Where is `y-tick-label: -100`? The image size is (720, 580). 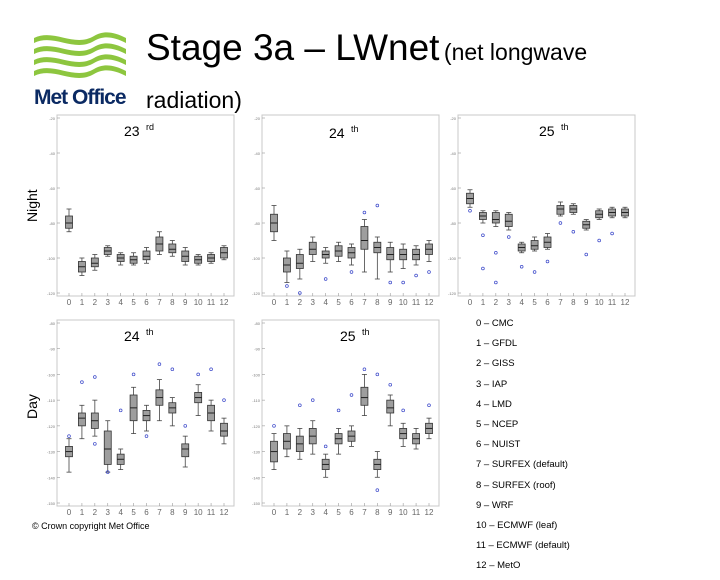 y-tick-label: -100 is located at coordinates (256, 374).